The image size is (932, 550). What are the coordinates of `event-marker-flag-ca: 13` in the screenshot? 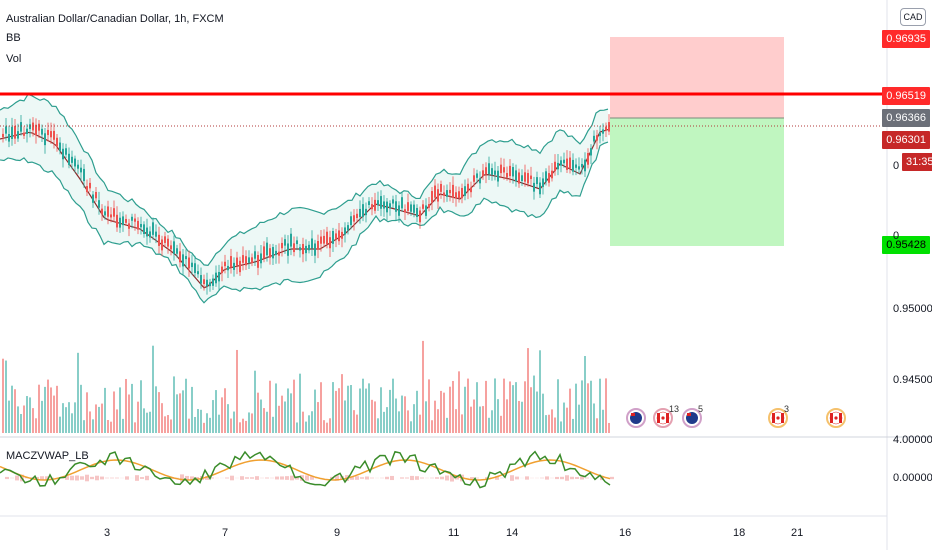 It's located at (666, 416).